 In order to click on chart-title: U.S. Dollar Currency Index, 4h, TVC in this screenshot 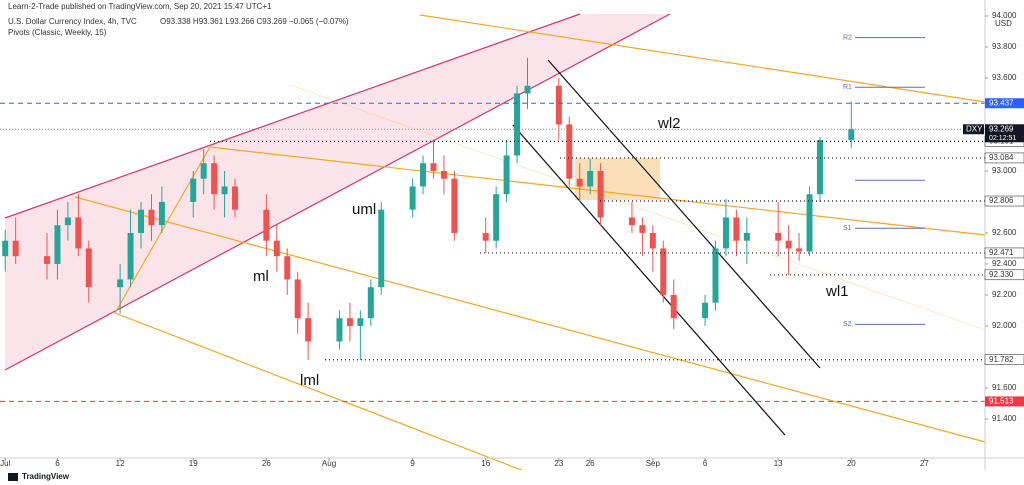, I will do `click(72, 21)`.